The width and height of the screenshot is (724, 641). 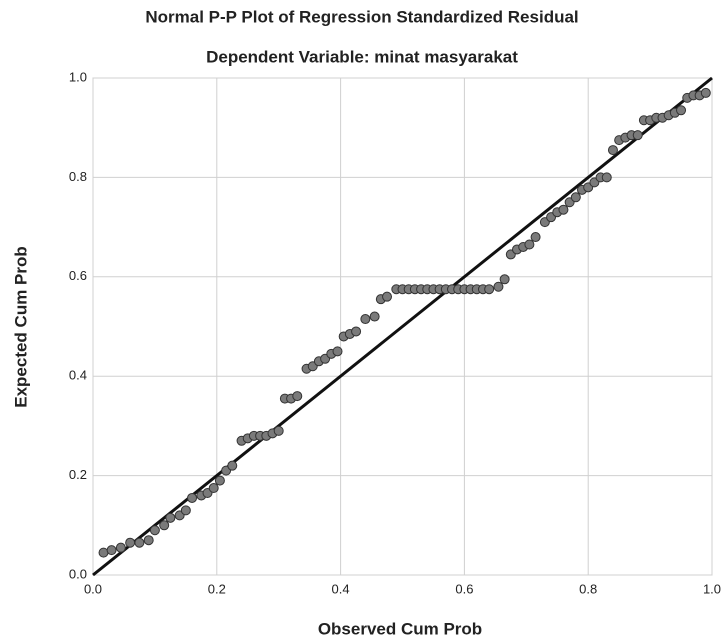 I want to click on x-tick-label: 0.2, so click(x=217, y=588).